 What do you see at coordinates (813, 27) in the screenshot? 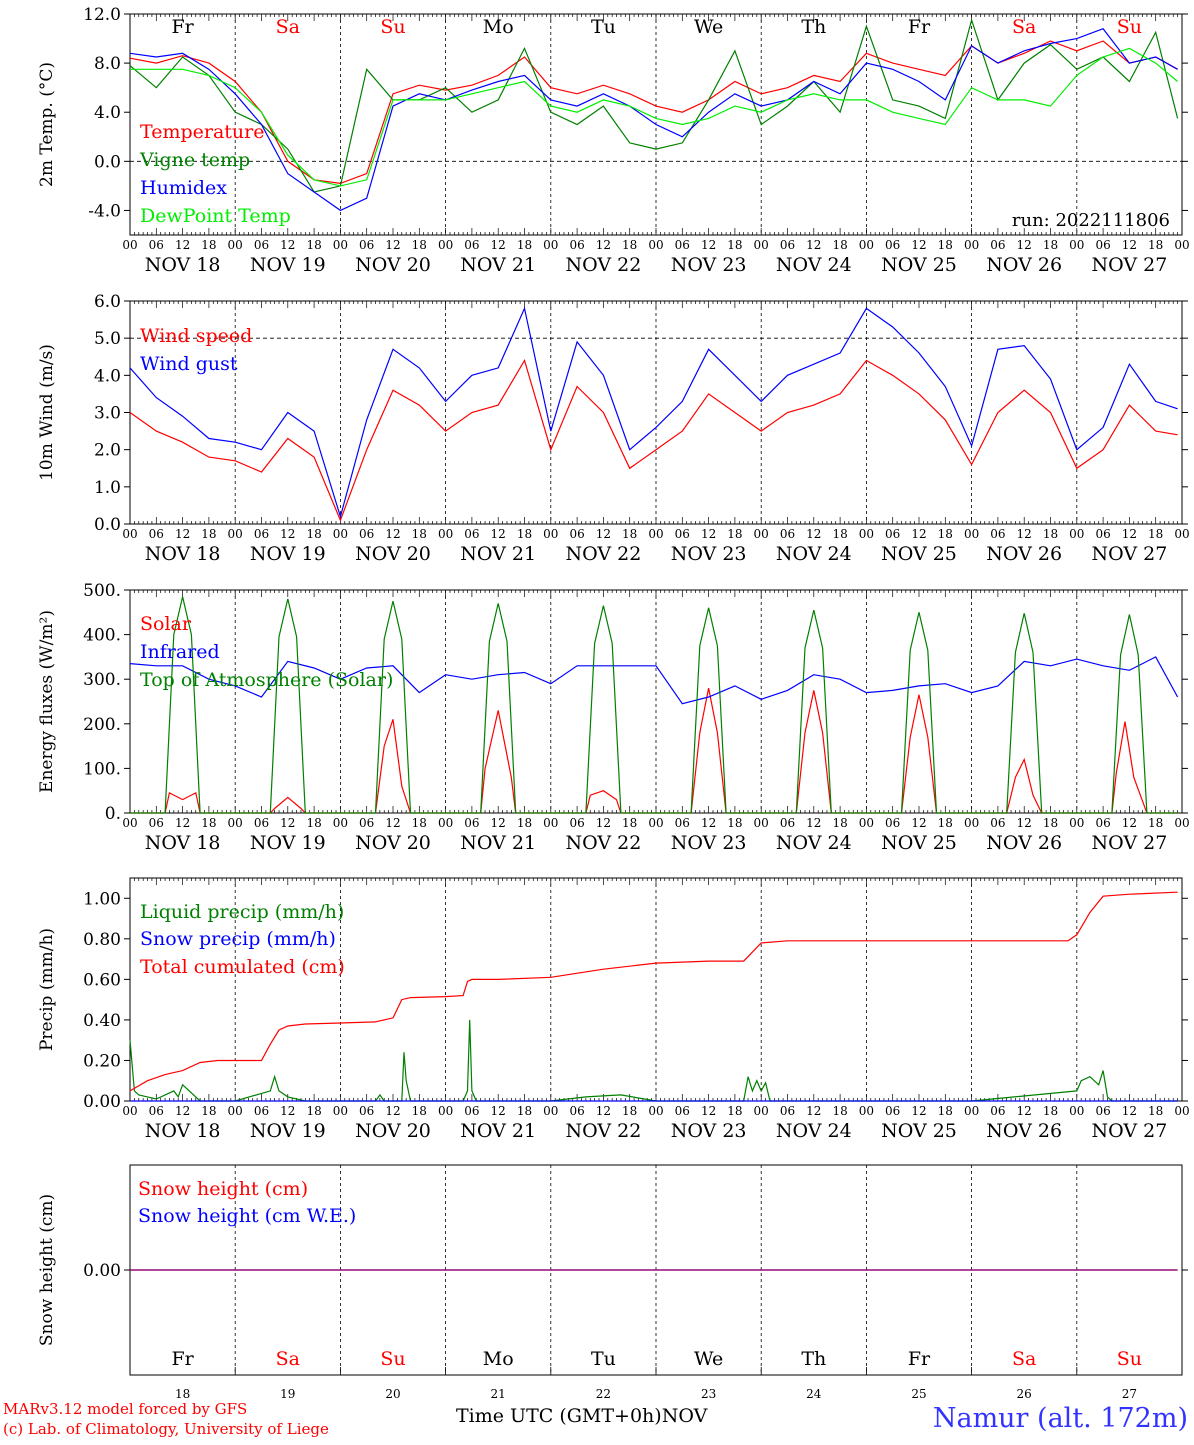
I see `day-of-week-label: Th` at bounding box center [813, 27].